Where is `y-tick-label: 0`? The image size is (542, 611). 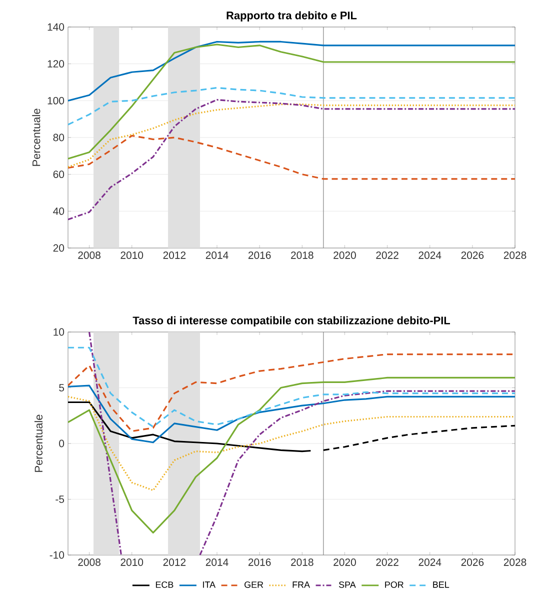
y-tick-label: 0 is located at coordinates (61, 444).